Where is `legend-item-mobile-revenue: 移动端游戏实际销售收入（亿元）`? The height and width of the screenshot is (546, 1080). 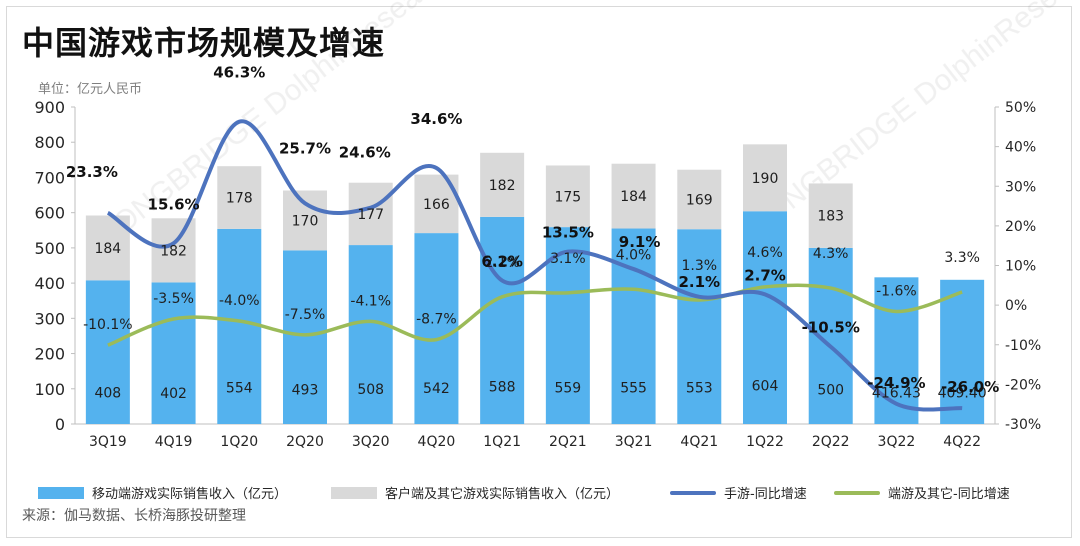 legend-item-mobile-revenue: 移动端游戏实际销售收入（亿元） is located at coordinates (162, 492).